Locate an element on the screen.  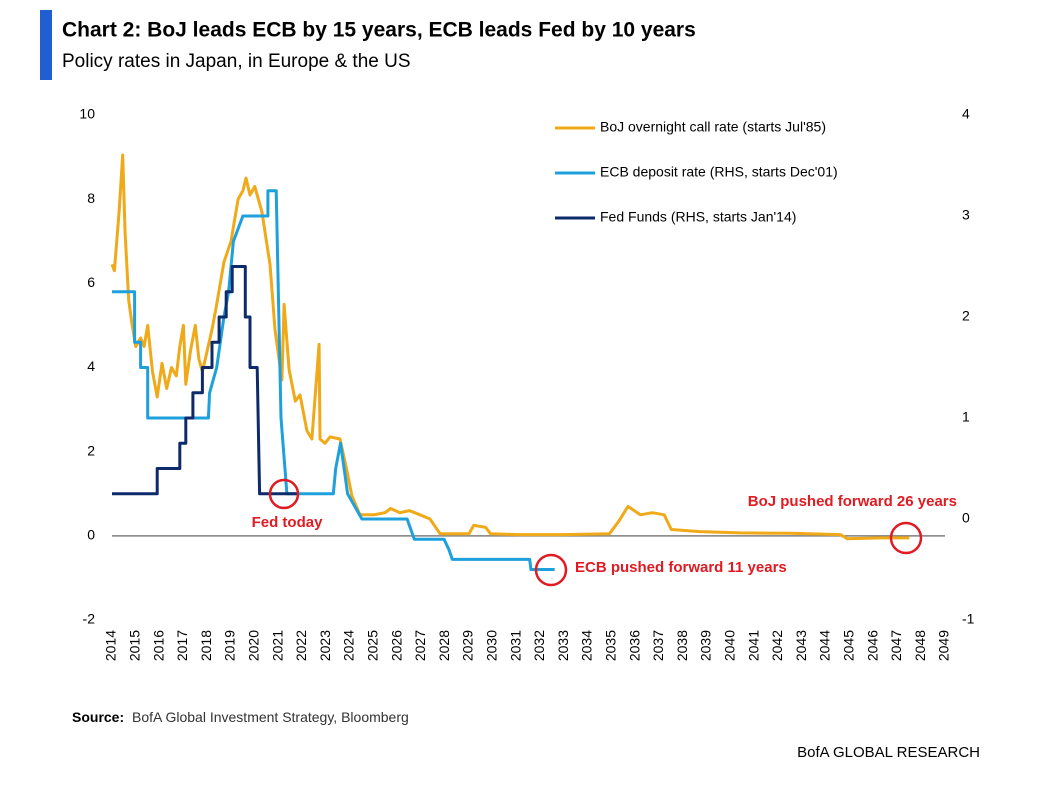
x-tick-label: 2032 is located at coordinates (539, 645).